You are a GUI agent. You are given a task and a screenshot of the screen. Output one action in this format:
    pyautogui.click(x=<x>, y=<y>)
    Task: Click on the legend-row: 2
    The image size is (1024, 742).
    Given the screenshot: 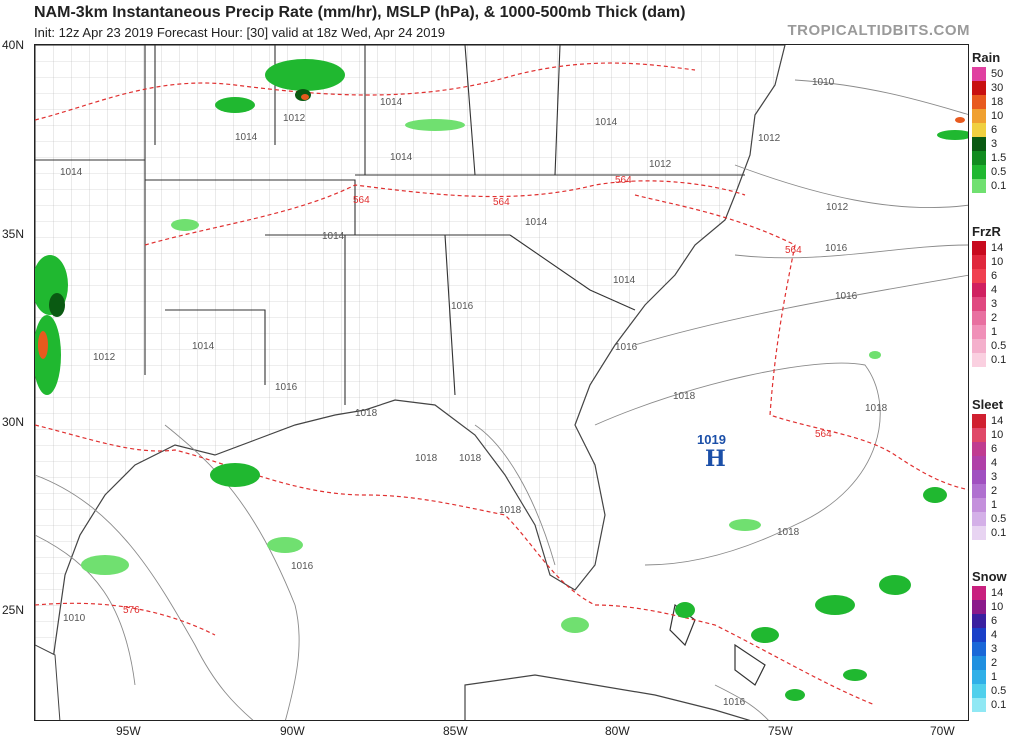 What is the action you would take?
    pyautogui.click(x=997, y=318)
    